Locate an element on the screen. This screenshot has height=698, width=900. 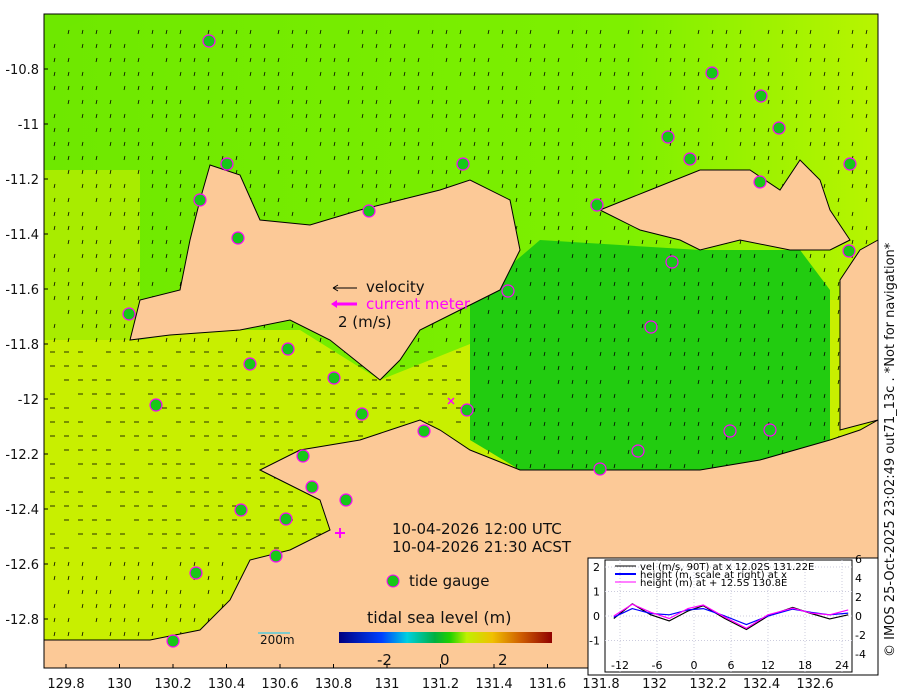
colorbar-tick: 2 is located at coordinates (503, 660).